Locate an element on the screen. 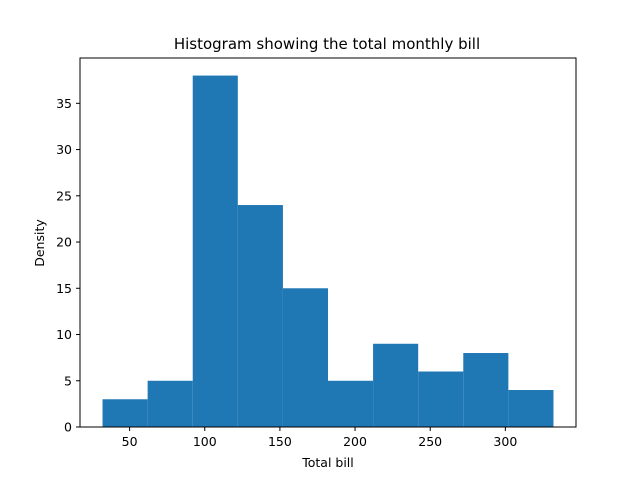  chart-title: Histogram showing the total monthly bill is located at coordinates (327, 44).